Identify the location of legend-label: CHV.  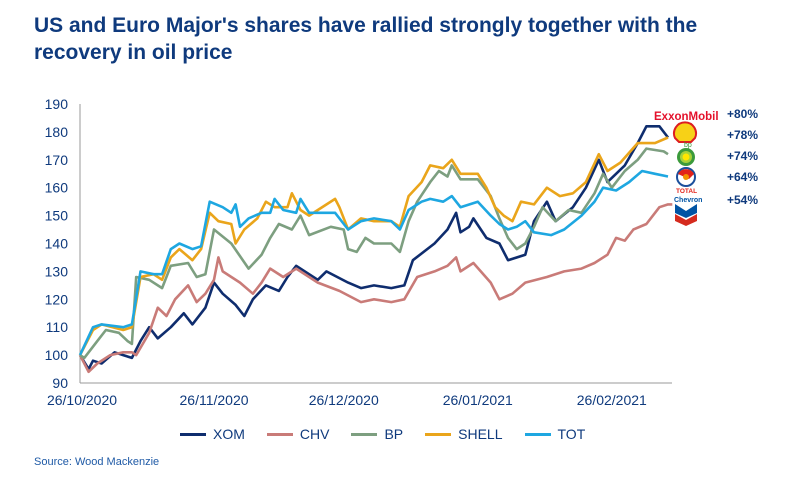
(314, 434).